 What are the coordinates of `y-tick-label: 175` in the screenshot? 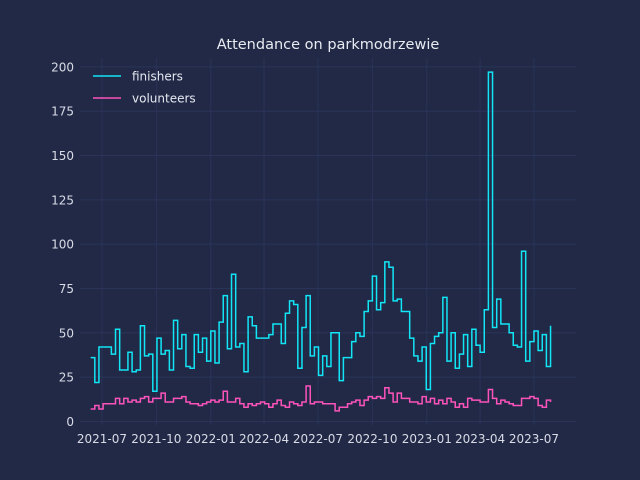 It's located at (62, 112).